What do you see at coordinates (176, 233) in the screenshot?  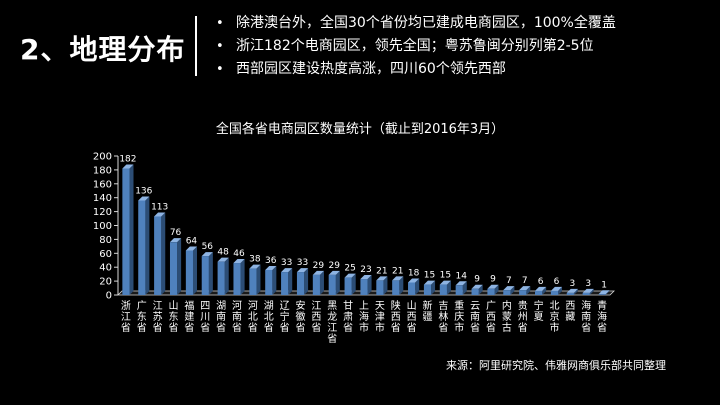 I see `data-label: 76` at bounding box center [176, 233].